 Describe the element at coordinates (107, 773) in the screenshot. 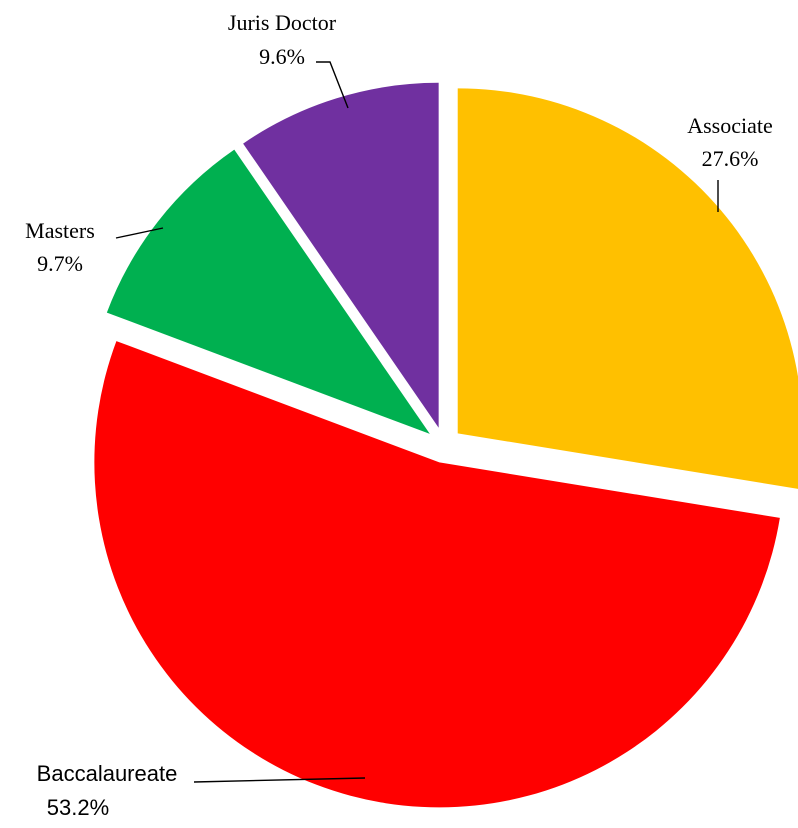

I see `slice-label-baccalaureate: Baccalaureate` at that location.